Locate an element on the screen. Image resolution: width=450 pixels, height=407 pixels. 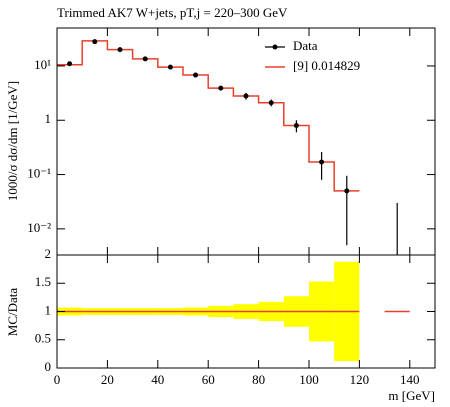
x-tick-label: 120 is located at coordinates (360, 379).